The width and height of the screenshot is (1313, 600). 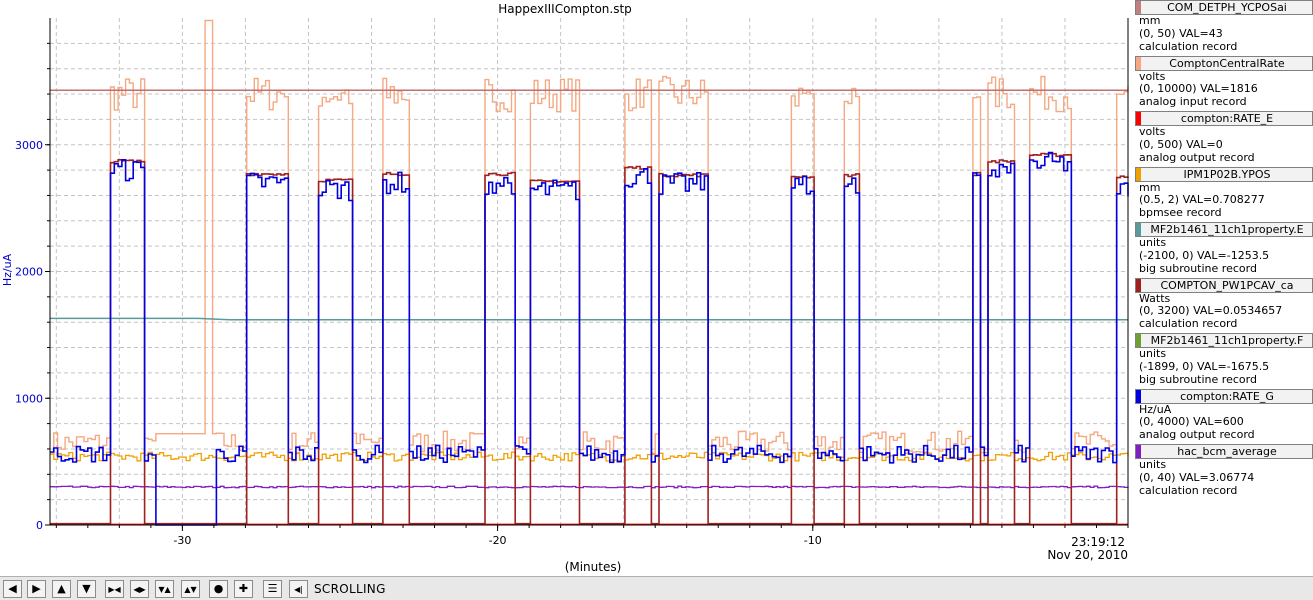 I want to click on current-time-label: 23:19:12, so click(x=1098, y=542).